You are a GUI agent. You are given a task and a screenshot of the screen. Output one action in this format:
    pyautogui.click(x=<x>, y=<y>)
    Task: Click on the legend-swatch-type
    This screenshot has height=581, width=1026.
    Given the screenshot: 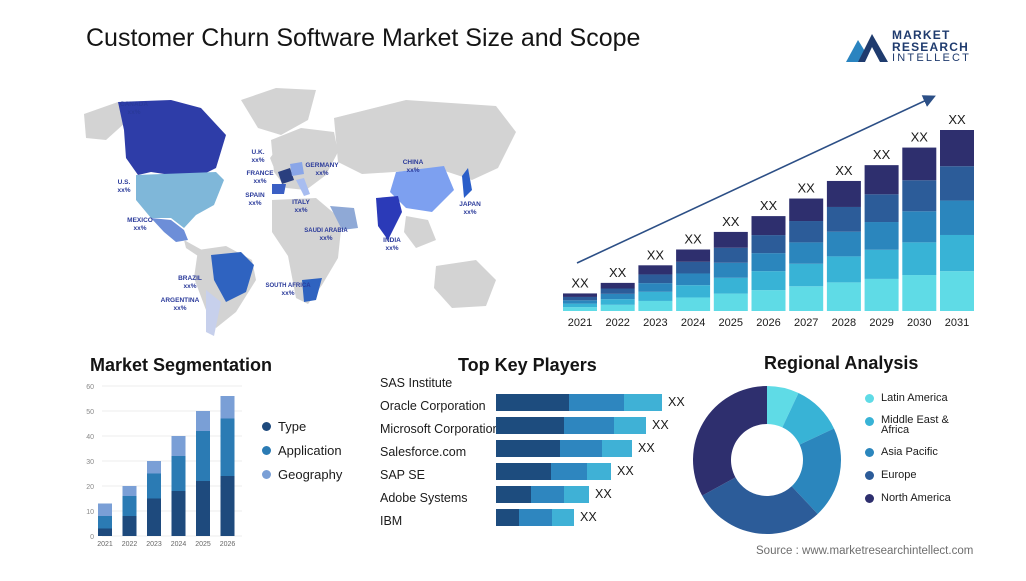 What is the action you would take?
    pyautogui.click(x=266, y=426)
    